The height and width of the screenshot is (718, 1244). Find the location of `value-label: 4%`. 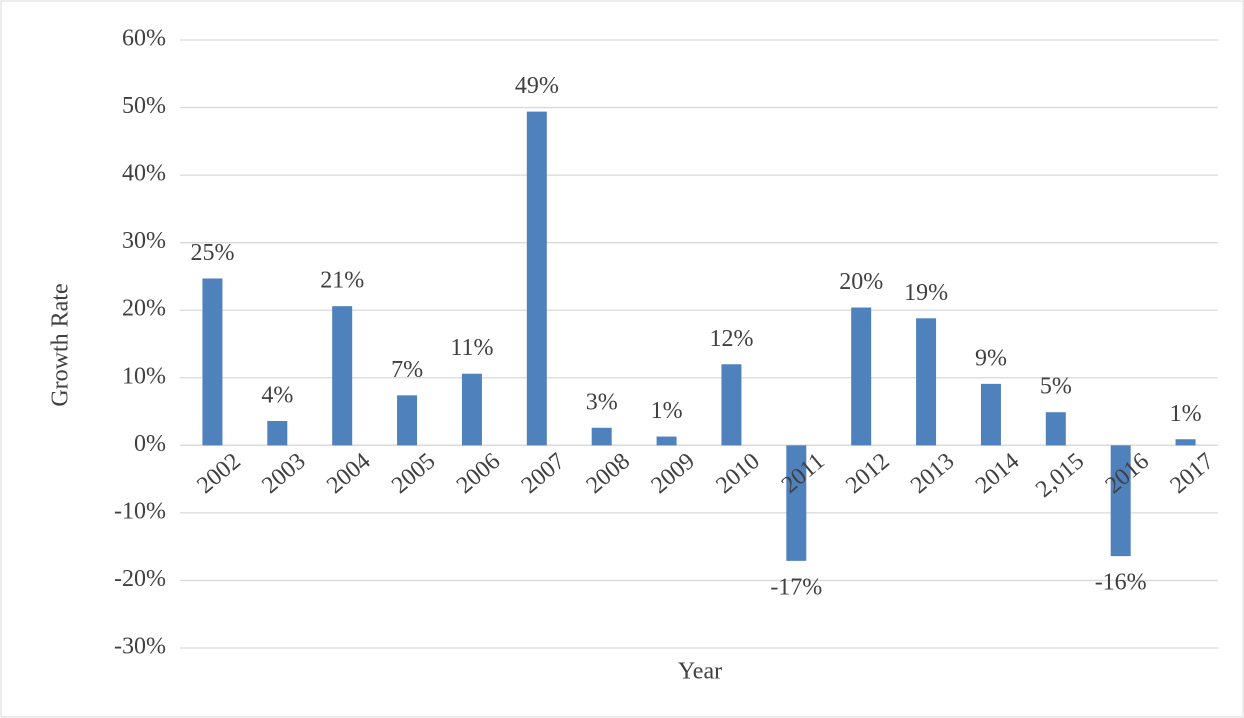

value-label: 4% is located at coordinates (277, 396).